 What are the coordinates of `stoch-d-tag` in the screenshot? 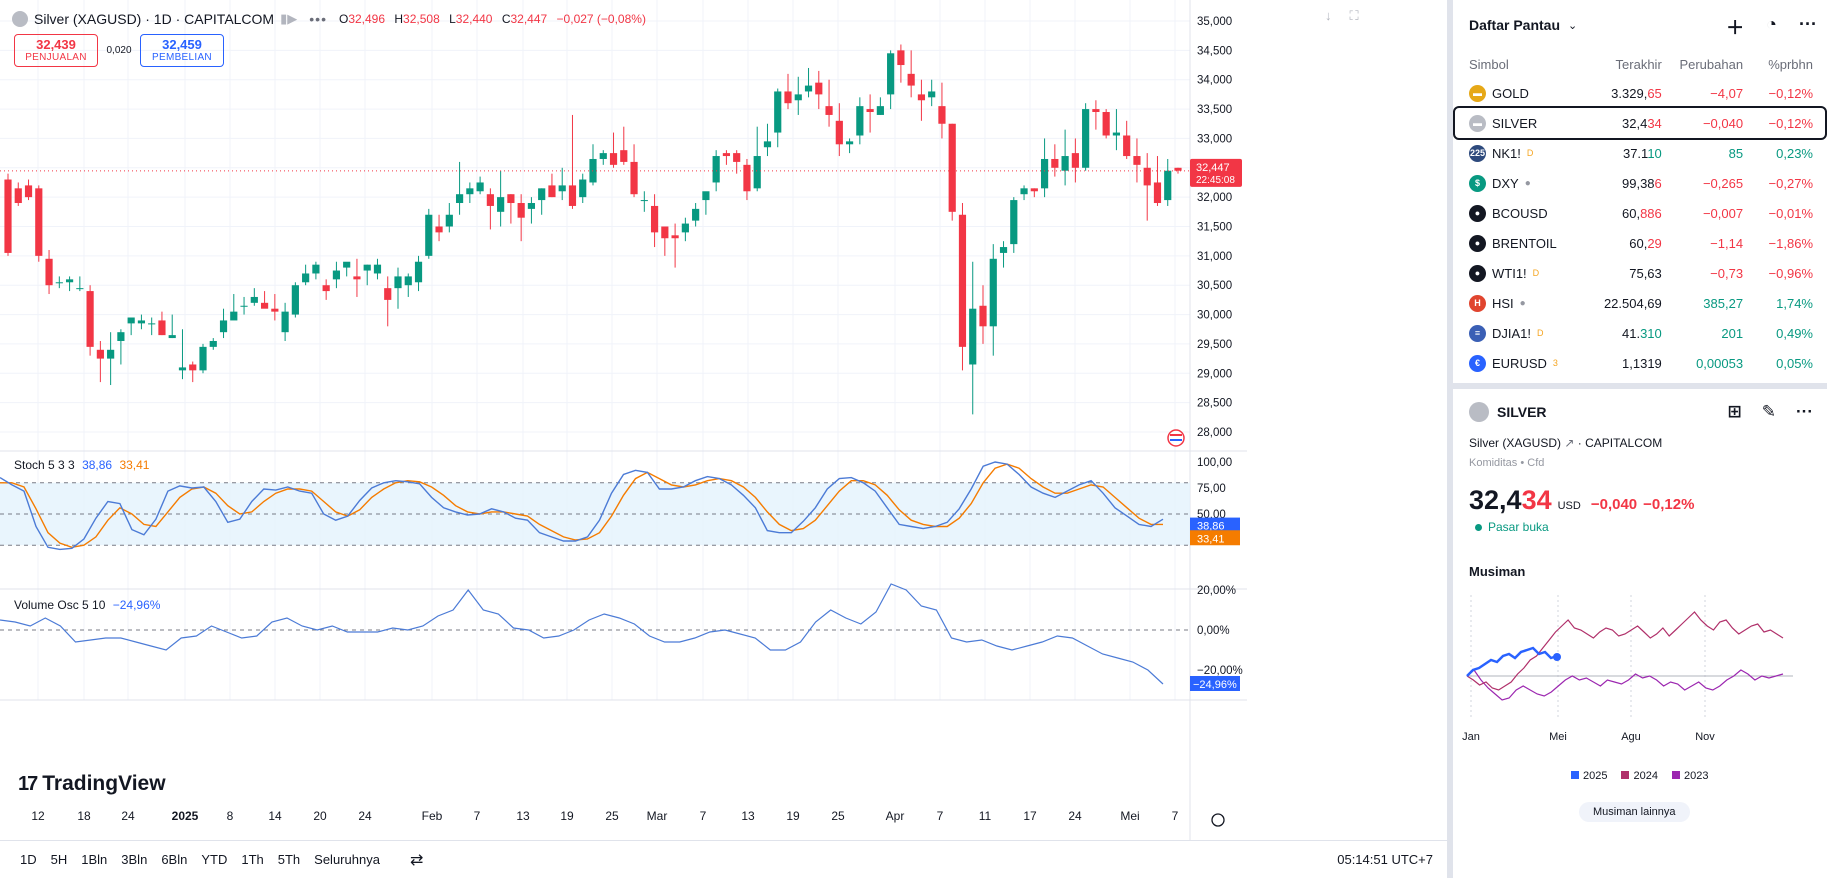 It's located at (1215, 538).